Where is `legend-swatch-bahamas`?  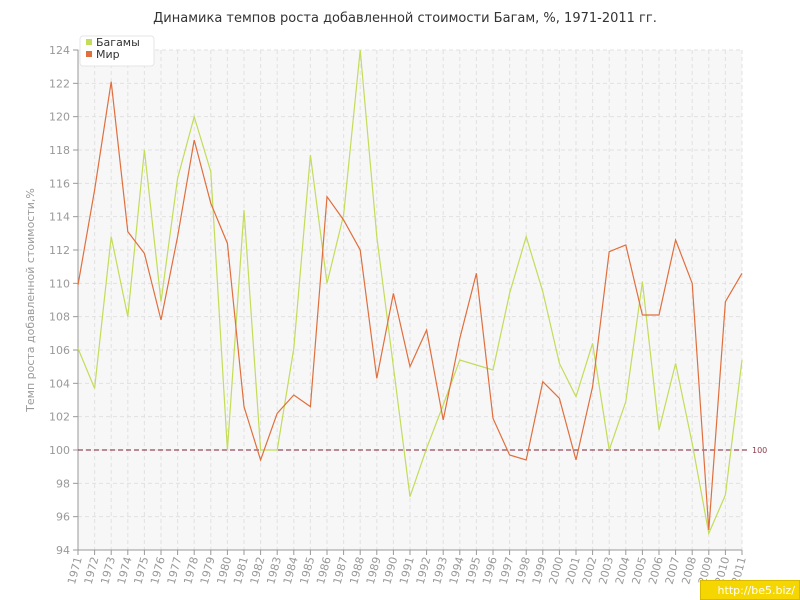
legend-swatch-bahamas is located at coordinates (89, 42).